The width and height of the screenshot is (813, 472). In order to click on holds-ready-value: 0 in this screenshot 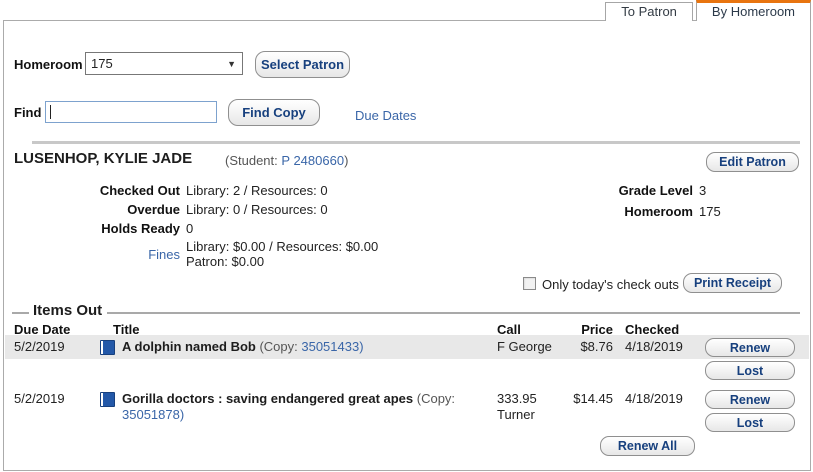, I will do `click(190, 228)`.